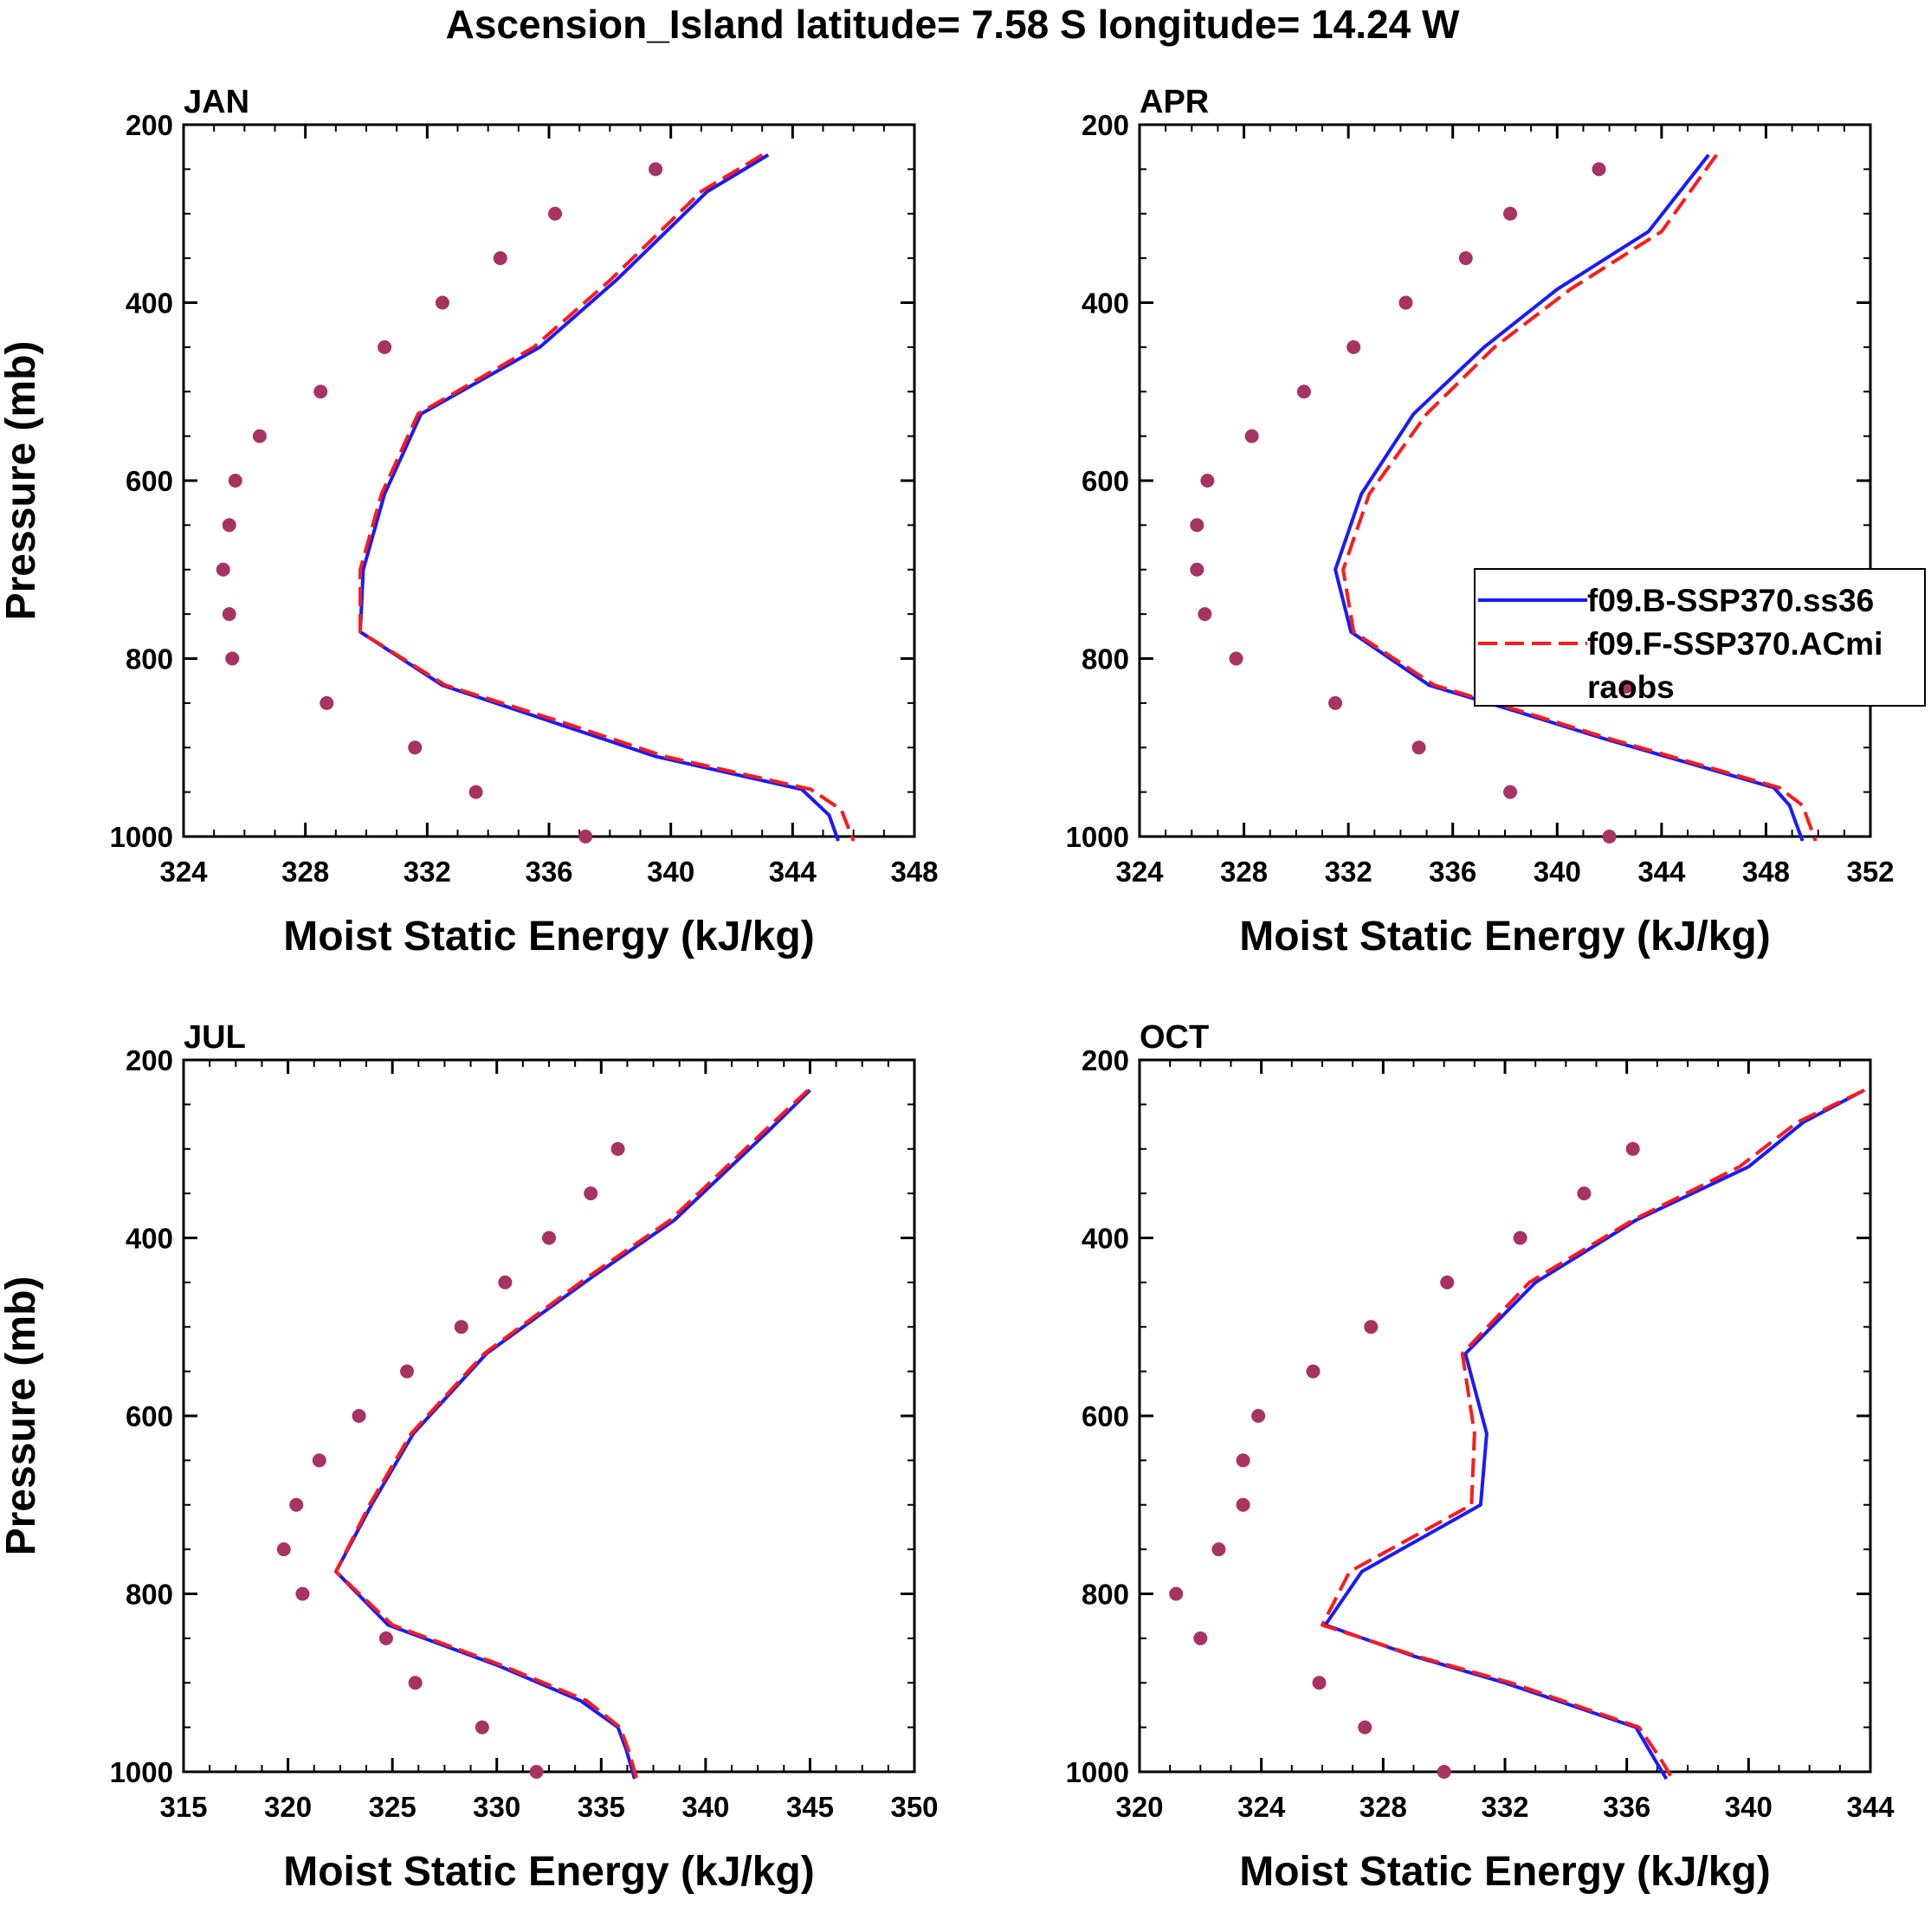  Describe the element at coordinates (601, 1807) in the screenshot. I see `x-tick-label: 335` at that location.